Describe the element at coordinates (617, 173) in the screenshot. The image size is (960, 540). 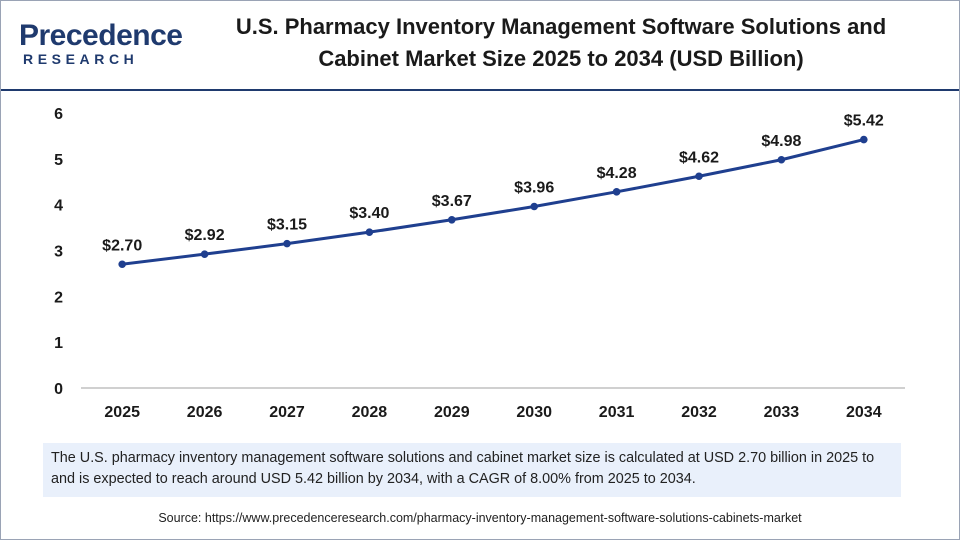
I see `data-label: $4.28` at that location.